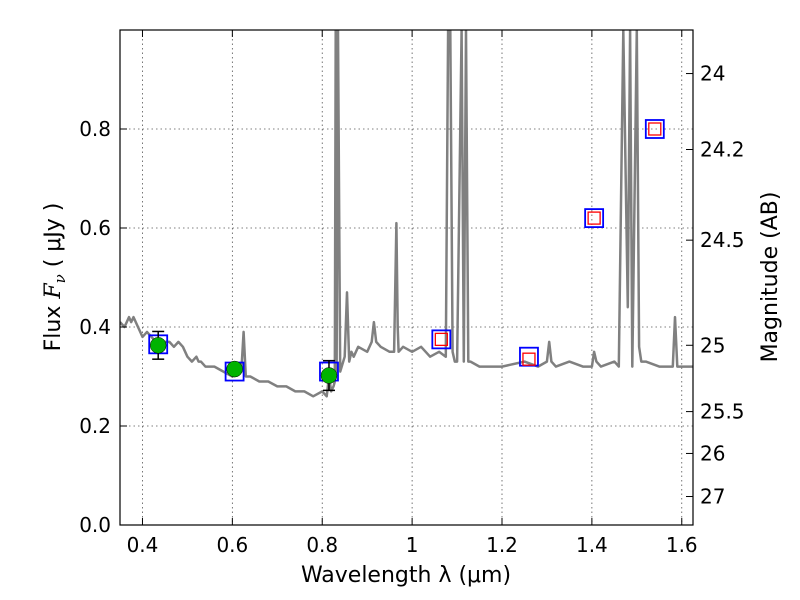 The height and width of the screenshot is (600, 800). What do you see at coordinates (406, 575) in the screenshot?
I see `x-axis-label: Wavelength λ (μm)` at bounding box center [406, 575].